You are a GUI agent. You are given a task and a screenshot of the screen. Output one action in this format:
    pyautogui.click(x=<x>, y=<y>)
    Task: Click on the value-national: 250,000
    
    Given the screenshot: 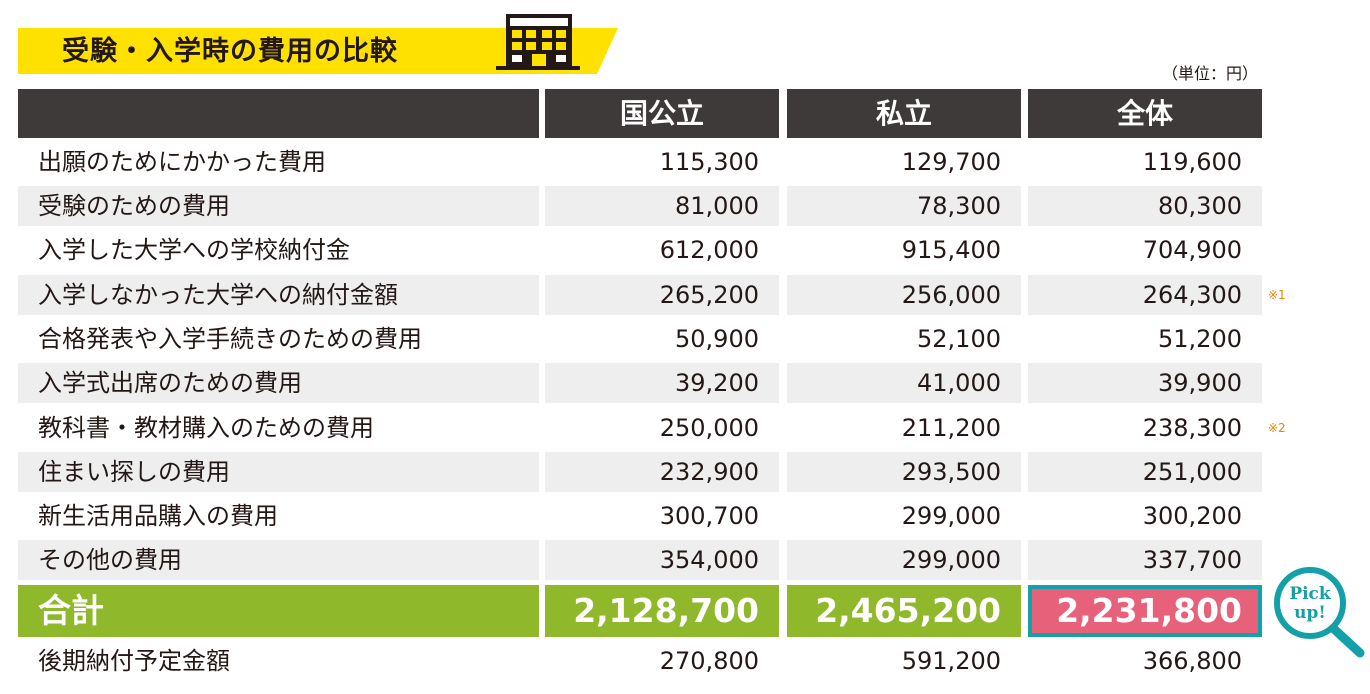 What is the action you would take?
    pyautogui.click(x=709, y=428)
    